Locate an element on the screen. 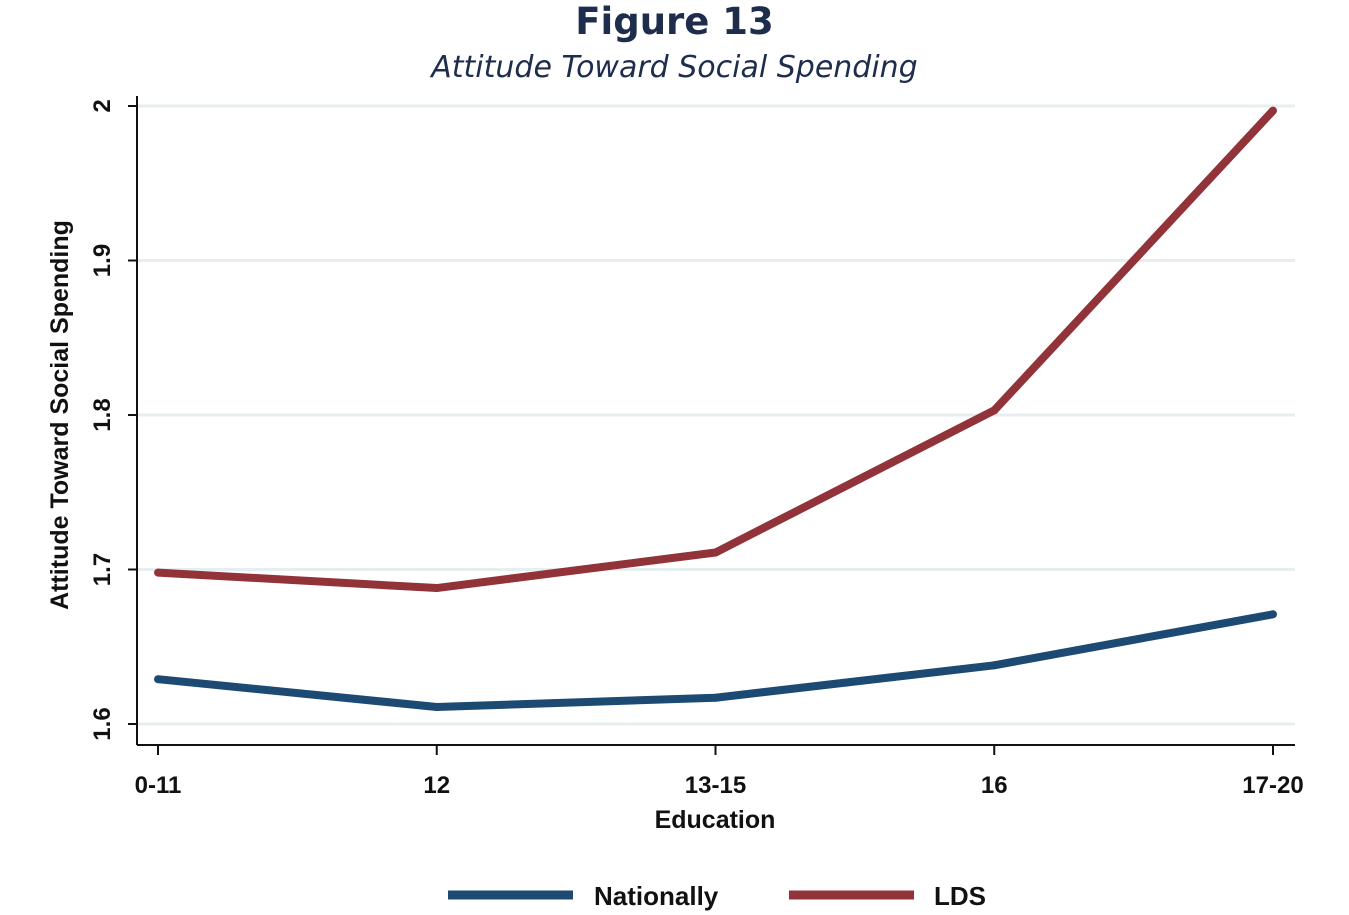  x-tick-label-16: 16 is located at coordinates (994, 785).